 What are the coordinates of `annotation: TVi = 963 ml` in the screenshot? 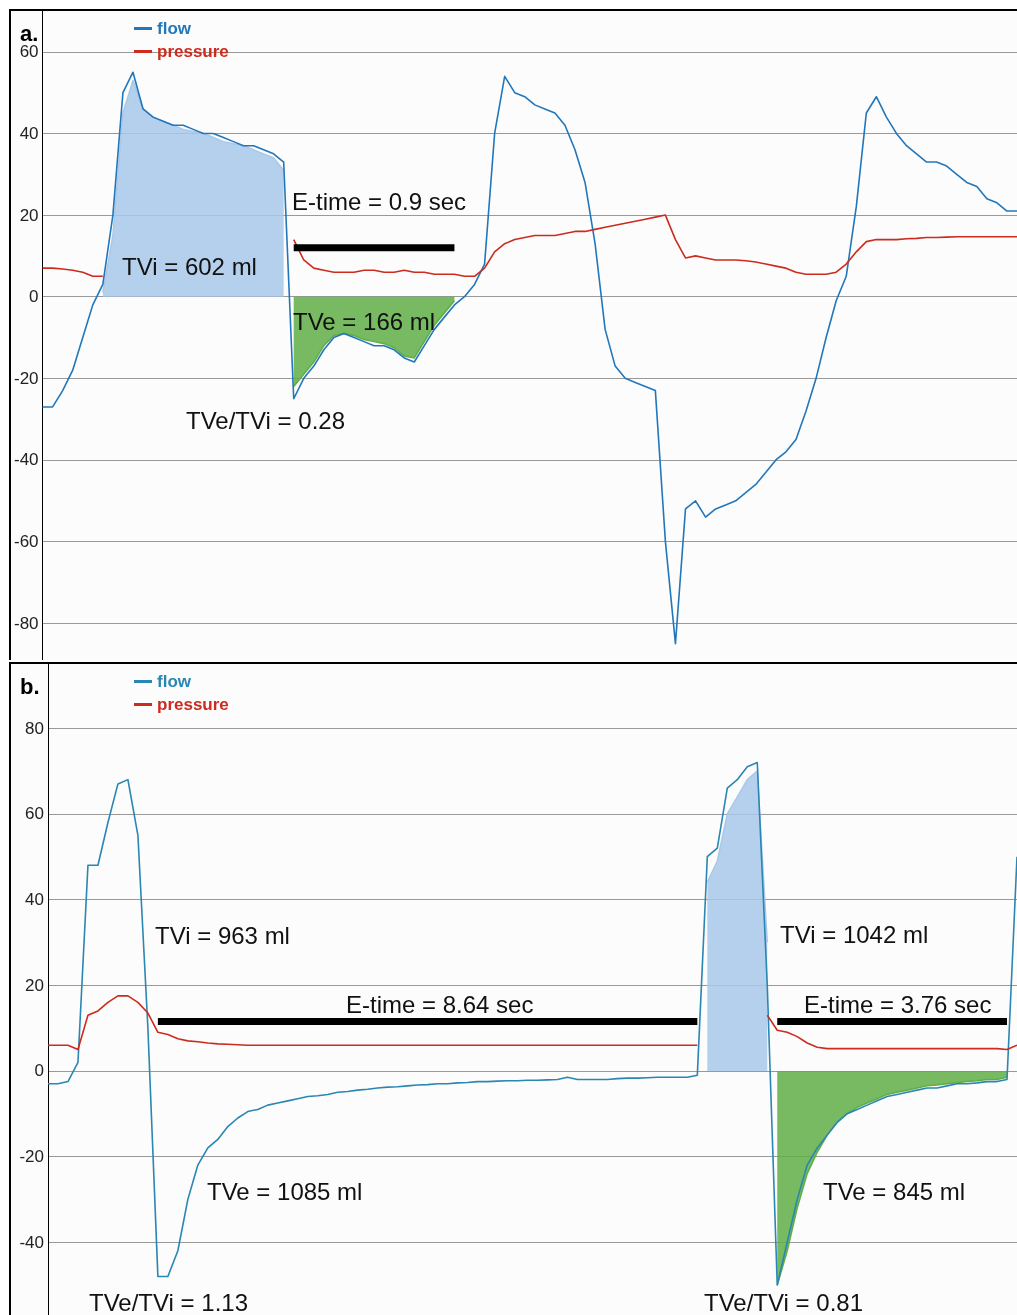 It's located at (222, 935).